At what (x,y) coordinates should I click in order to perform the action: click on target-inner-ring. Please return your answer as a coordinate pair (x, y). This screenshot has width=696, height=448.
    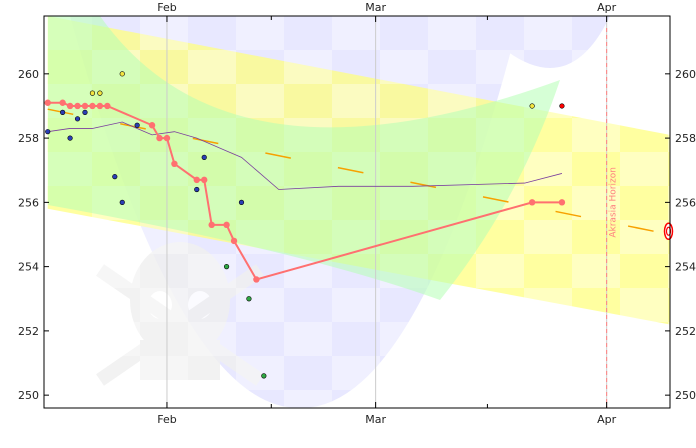
    Looking at the image, I should click on (668, 231).